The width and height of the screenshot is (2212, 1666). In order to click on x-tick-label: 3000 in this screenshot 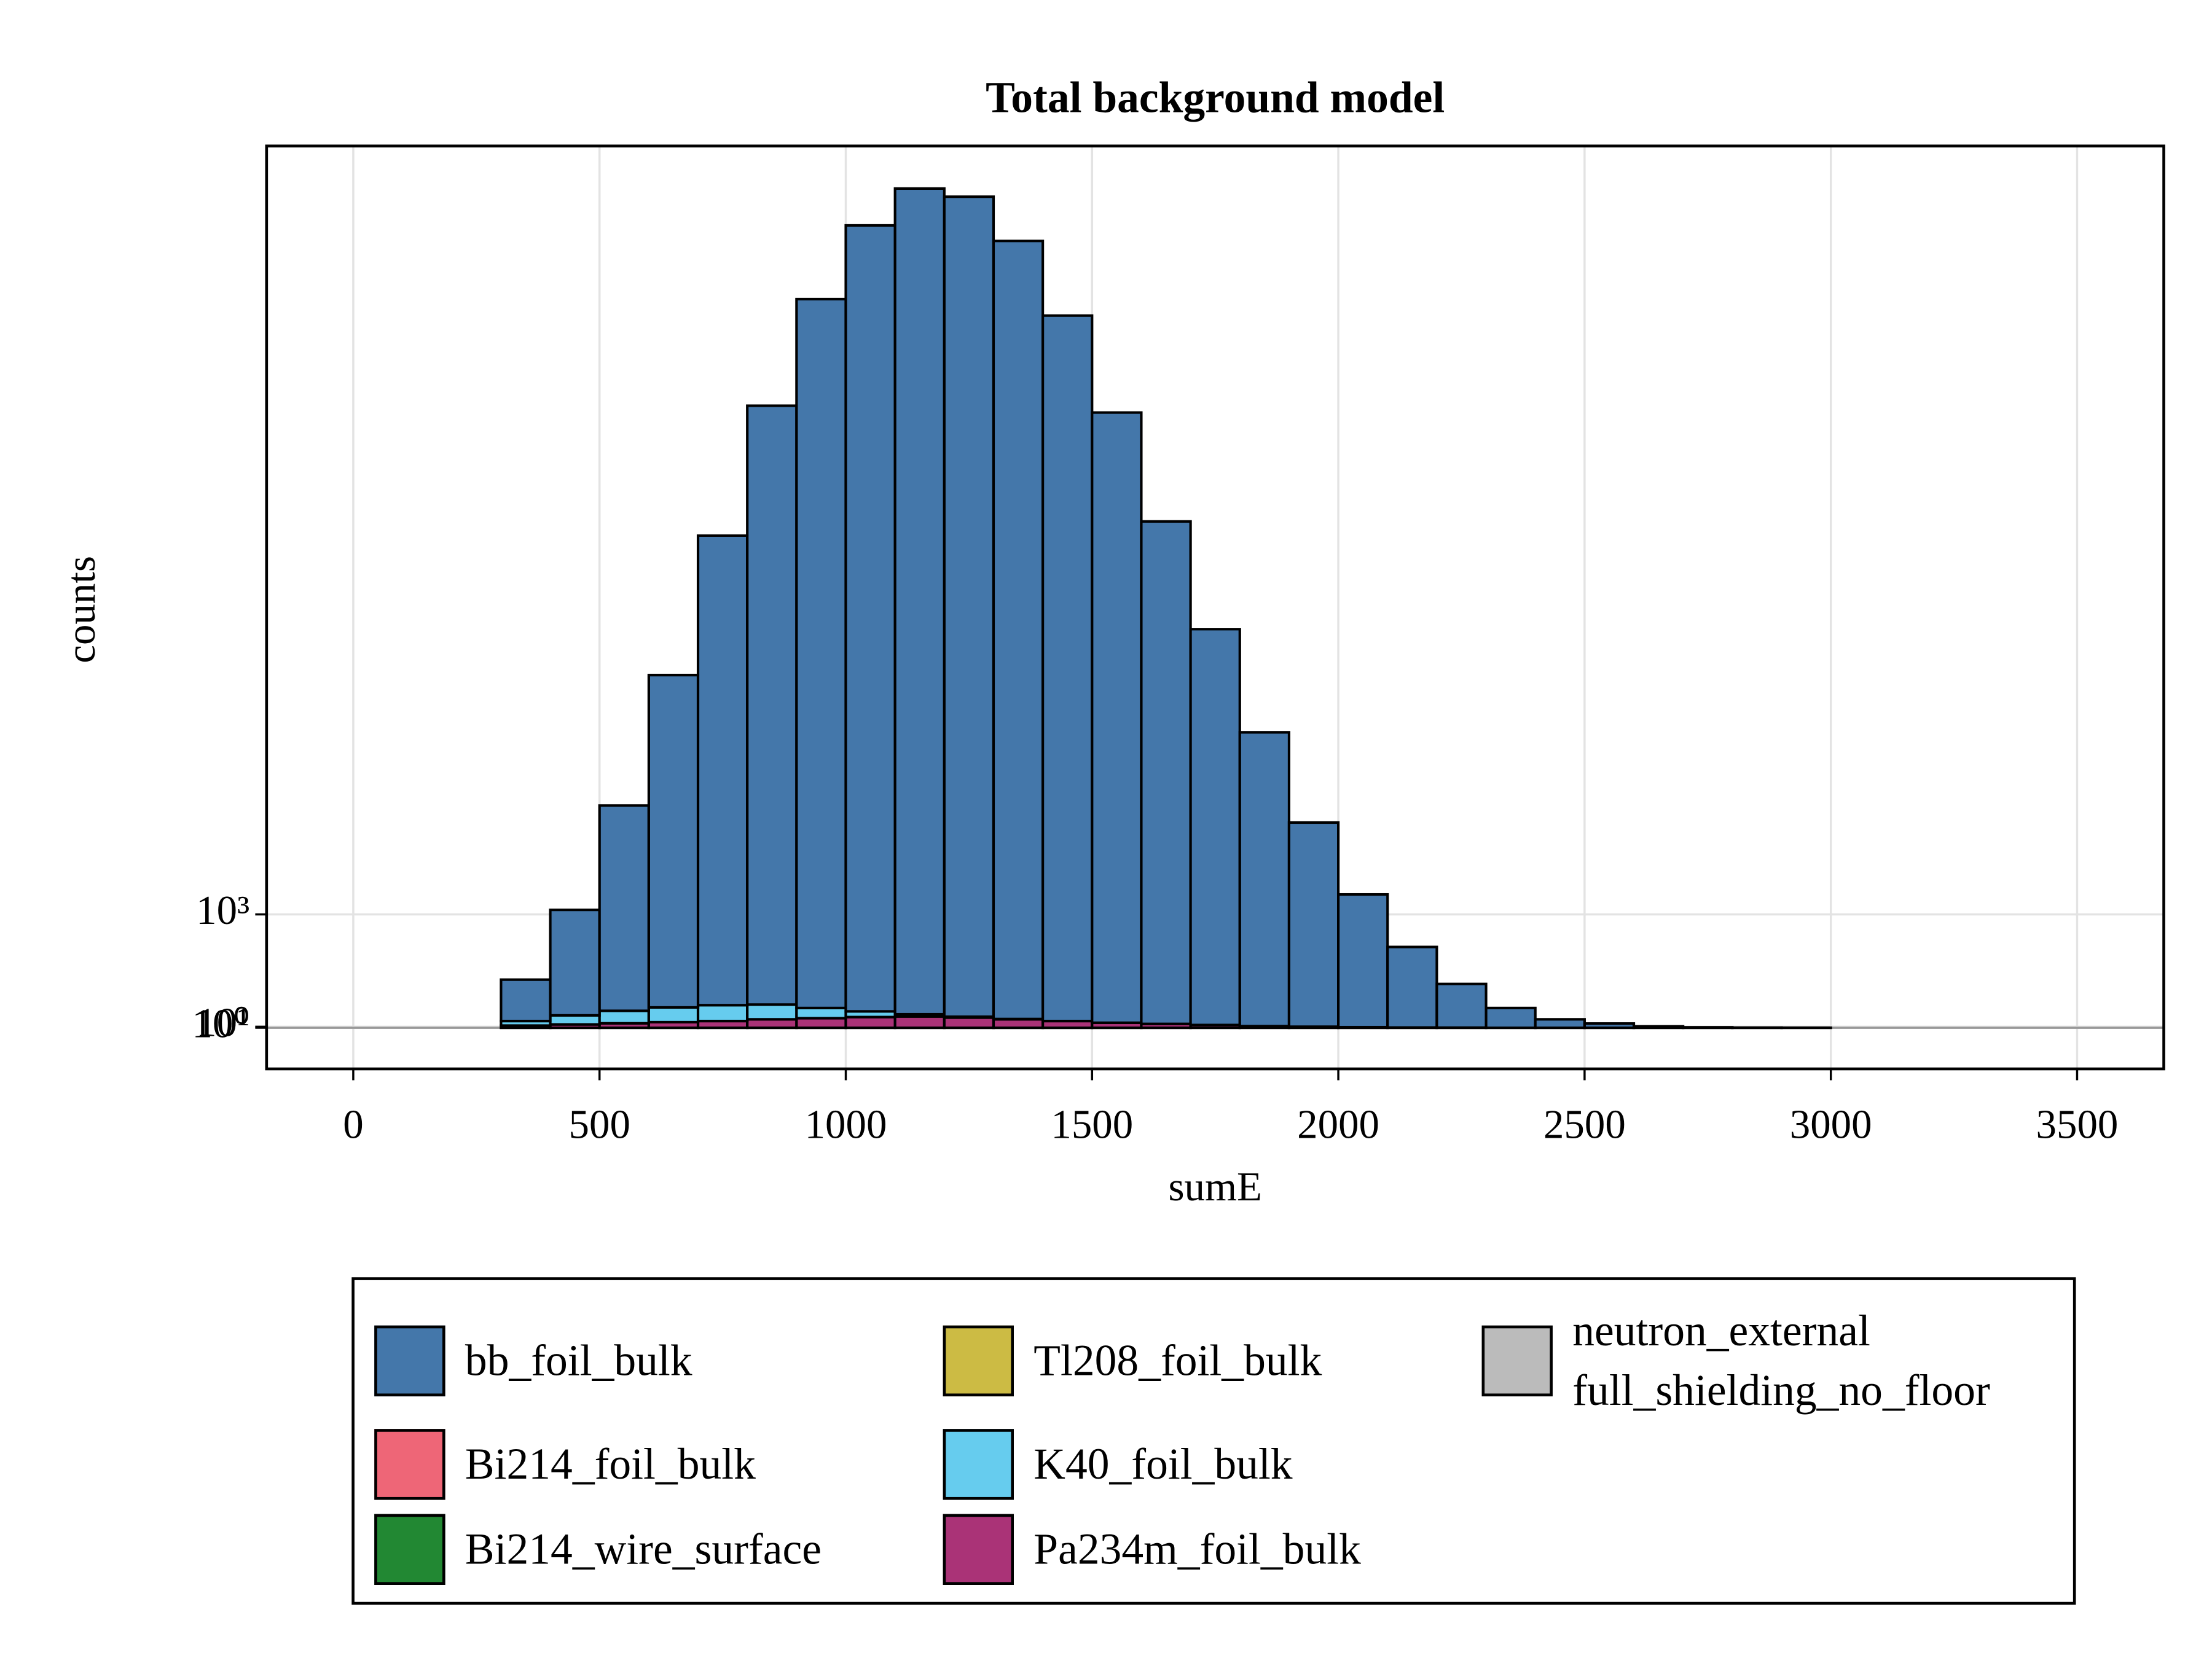, I will do `click(1831, 1124)`.